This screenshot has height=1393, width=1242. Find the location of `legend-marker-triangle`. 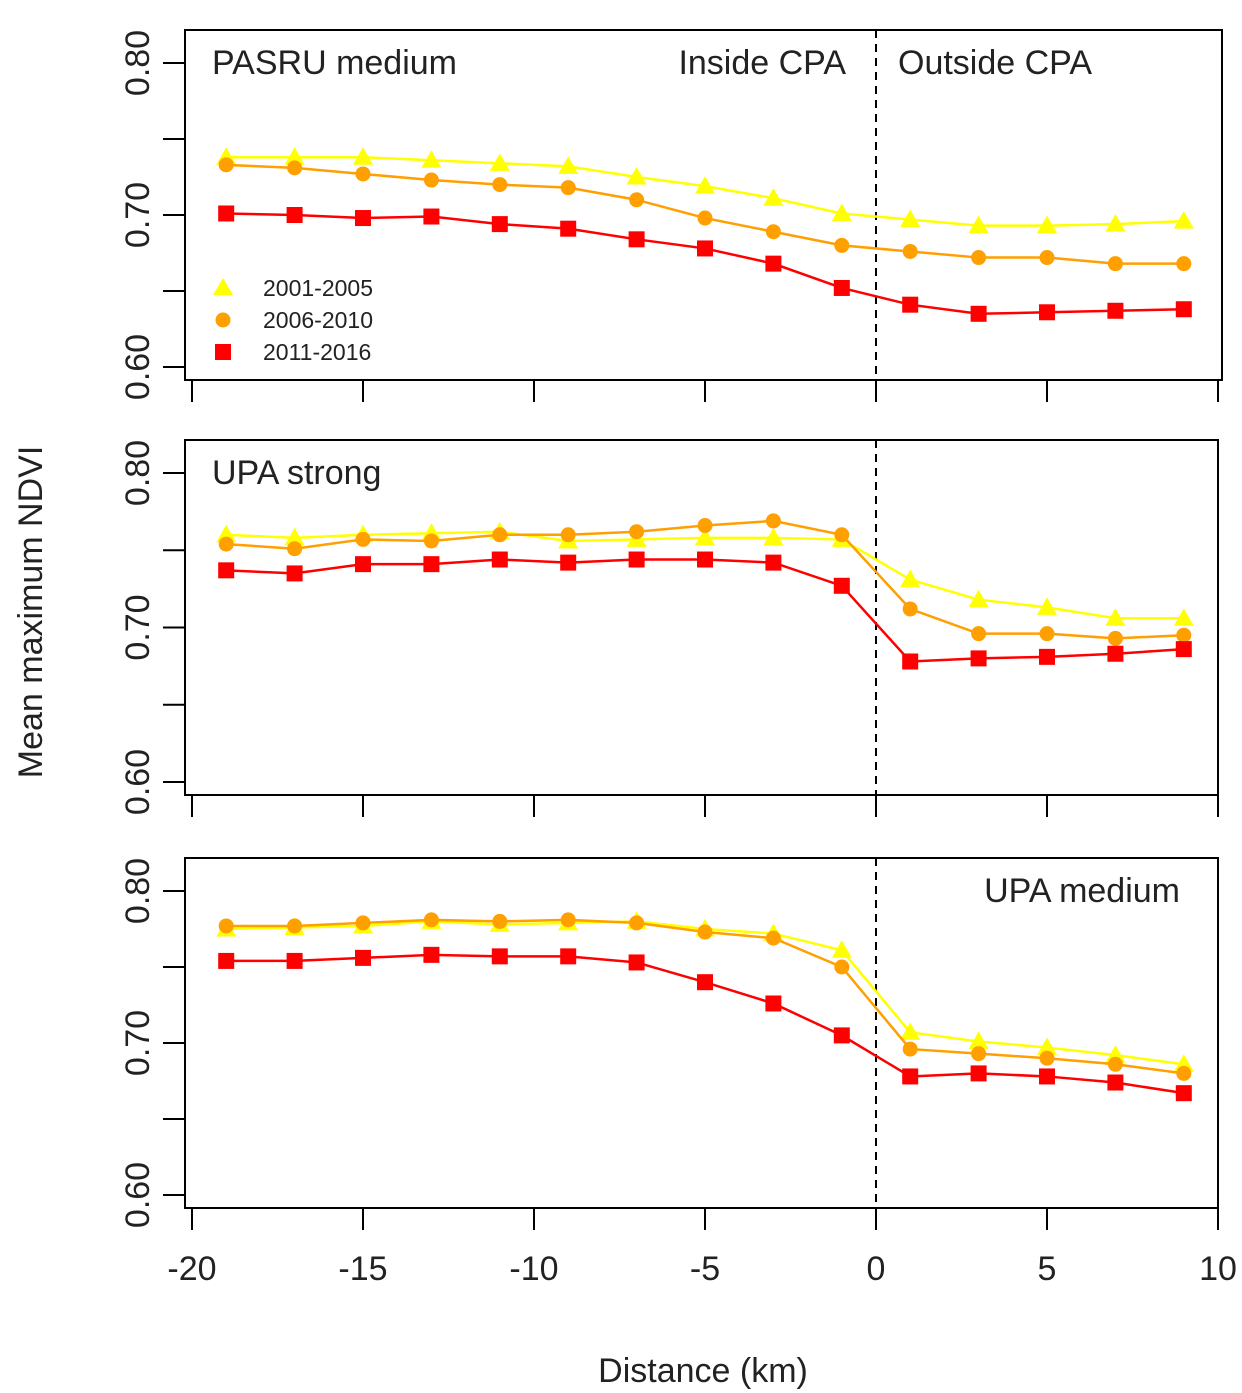

legend-marker-triangle is located at coordinates (223, 286).